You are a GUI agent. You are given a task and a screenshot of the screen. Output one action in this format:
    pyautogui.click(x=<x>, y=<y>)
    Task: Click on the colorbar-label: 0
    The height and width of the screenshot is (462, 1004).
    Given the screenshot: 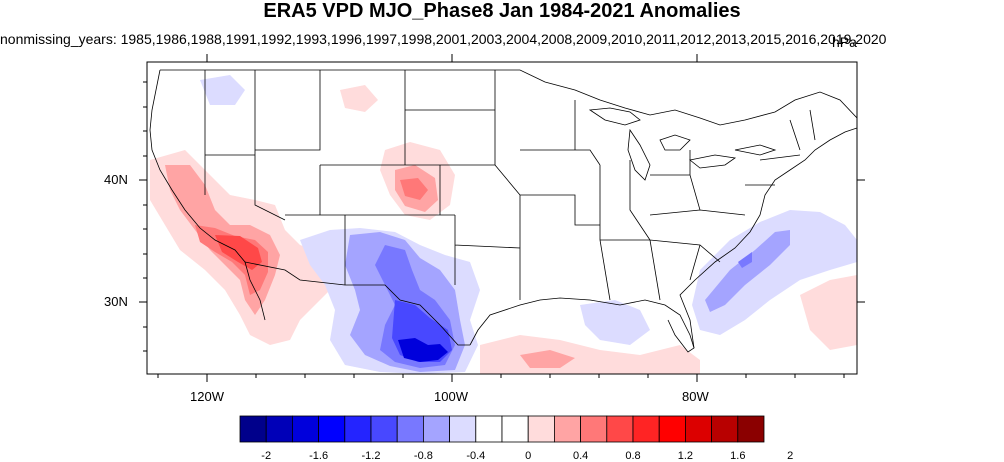 What is the action you would take?
    pyautogui.click(x=528, y=456)
    